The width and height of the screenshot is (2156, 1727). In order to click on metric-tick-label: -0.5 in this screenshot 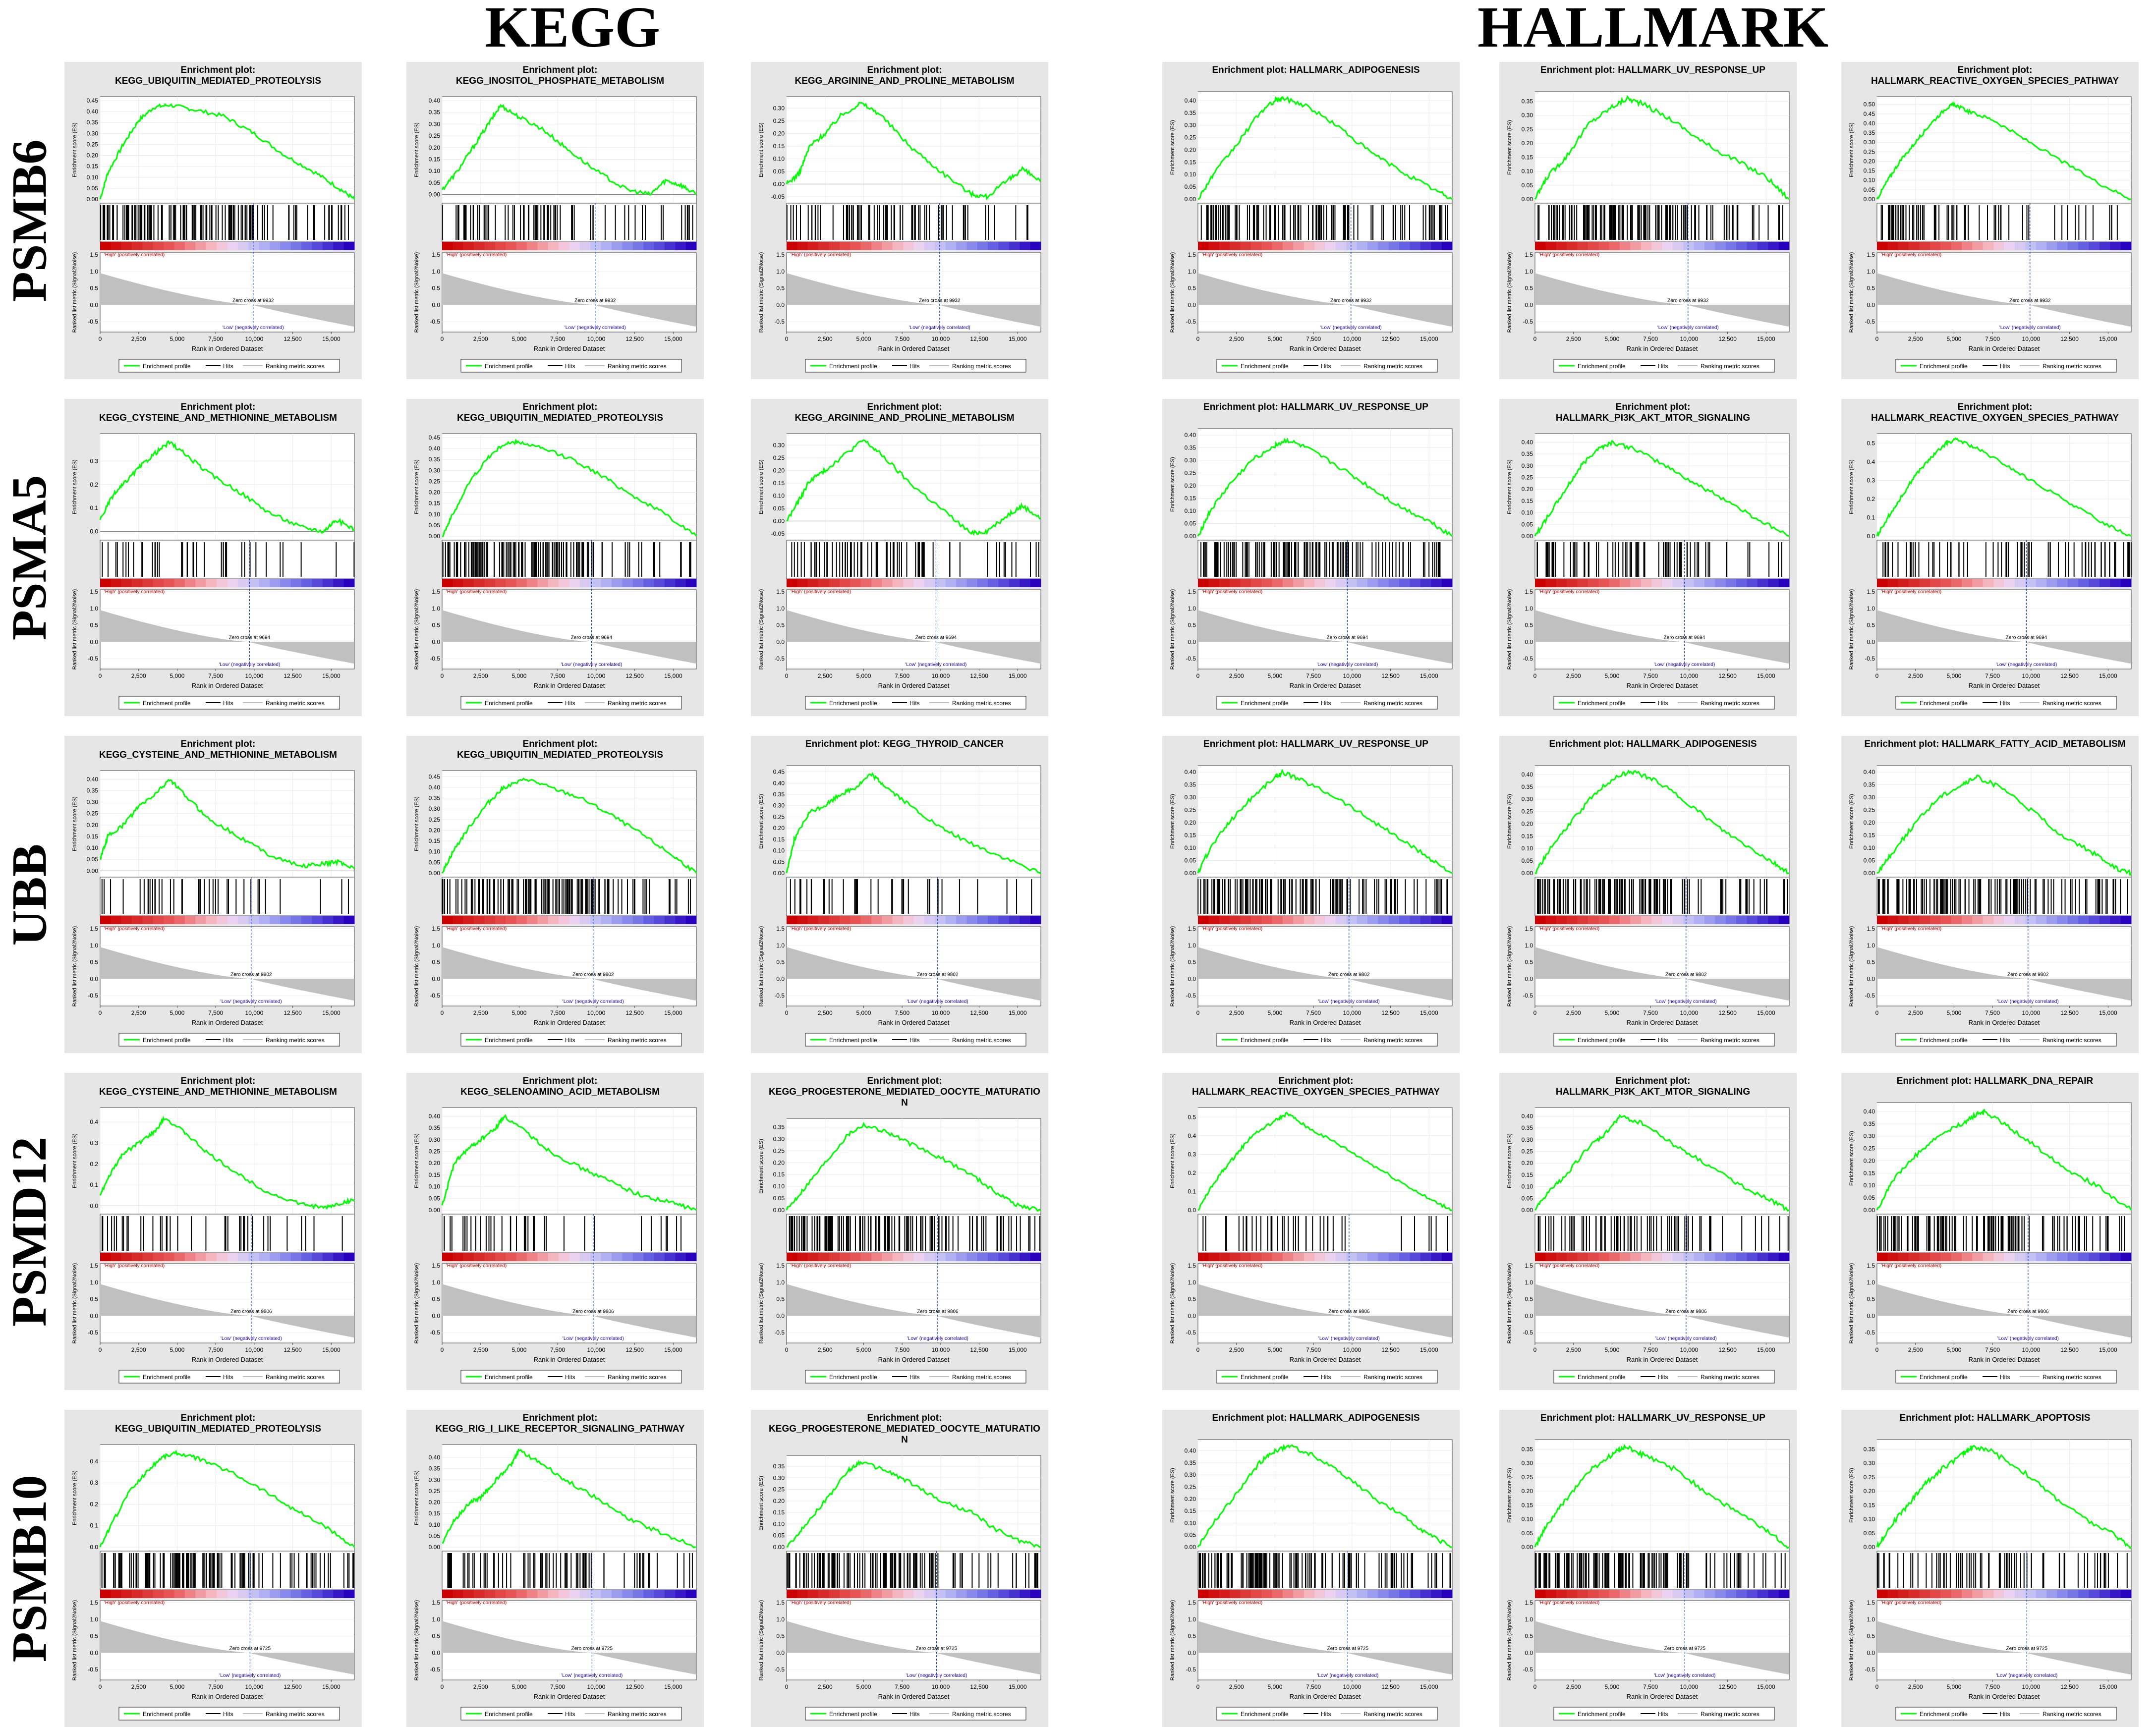, I will do `click(779, 1669)`.